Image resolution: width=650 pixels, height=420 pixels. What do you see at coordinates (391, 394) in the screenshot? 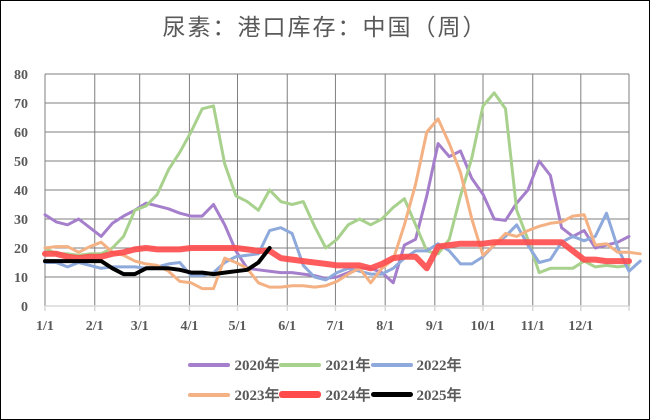
I see `legend-swatch-2025` at bounding box center [391, 394].